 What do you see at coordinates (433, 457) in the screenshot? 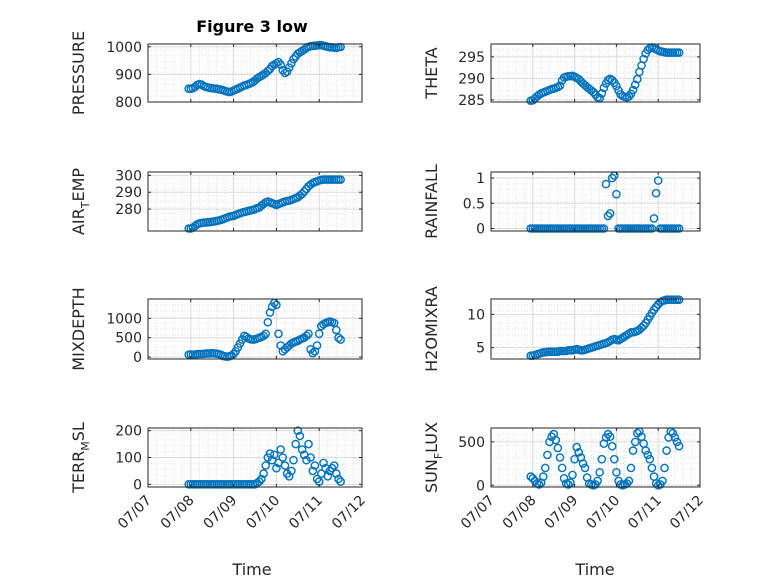
I see `y-axis-label: SUNFLUX` at bounding box center [433, 457].